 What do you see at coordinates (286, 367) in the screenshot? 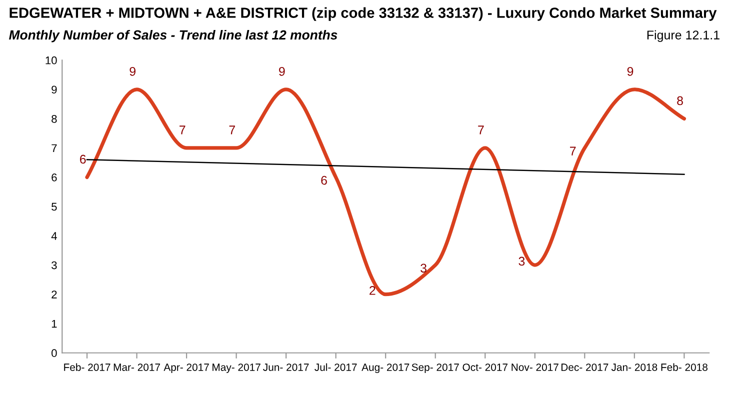
I see `x-tick-label: Jun- 2017` at bounding box center [286, 367].